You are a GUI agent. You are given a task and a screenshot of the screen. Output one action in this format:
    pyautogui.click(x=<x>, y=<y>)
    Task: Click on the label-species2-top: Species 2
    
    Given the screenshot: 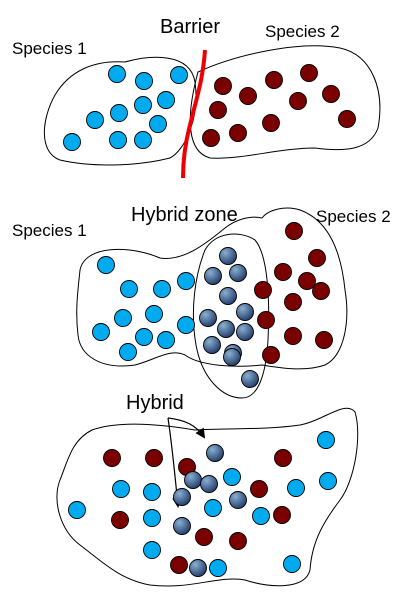 What is the action you would take?
    pyautogui.click(x=302, y=31)
    